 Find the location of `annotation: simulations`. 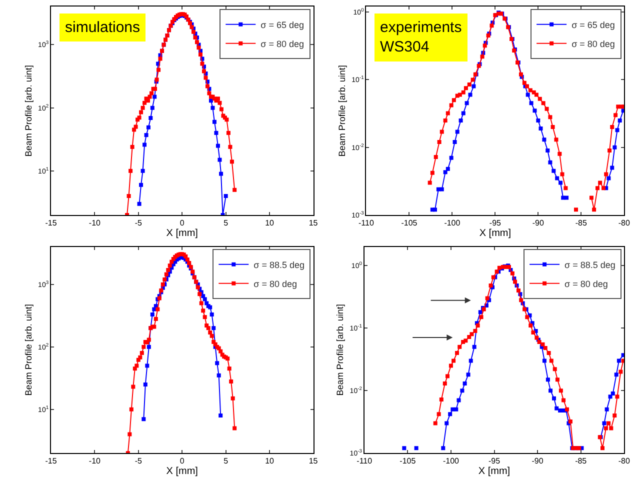

annotation: simulations is located at coordinates (102, 27).